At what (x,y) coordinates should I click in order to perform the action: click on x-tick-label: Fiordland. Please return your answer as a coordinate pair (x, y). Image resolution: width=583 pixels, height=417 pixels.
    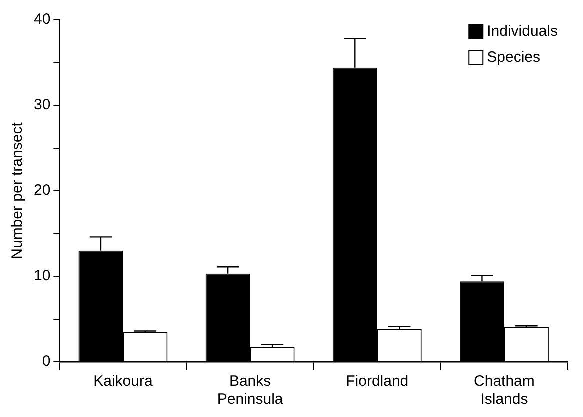
    Looking at the image, I should click on (377, 381).